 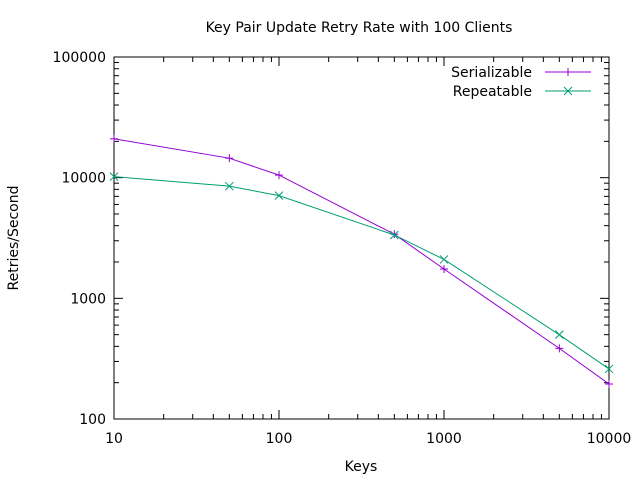 What do you see at coordinates (114, 439) in the screenshot?
I see `x-tick-label: 10` at bounding box center [114, 439].